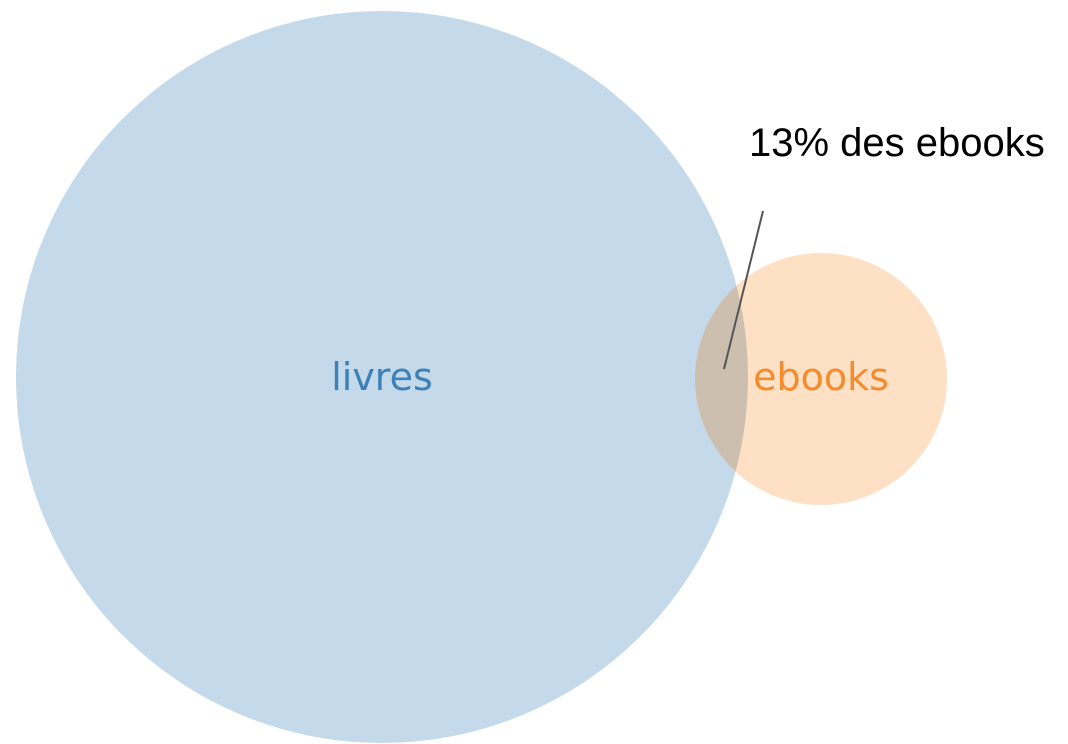 The image size is (1068, 744). Describe the element at coordinates (743, 290) in the screenshot. I see `annotation-leader-line` at that location.